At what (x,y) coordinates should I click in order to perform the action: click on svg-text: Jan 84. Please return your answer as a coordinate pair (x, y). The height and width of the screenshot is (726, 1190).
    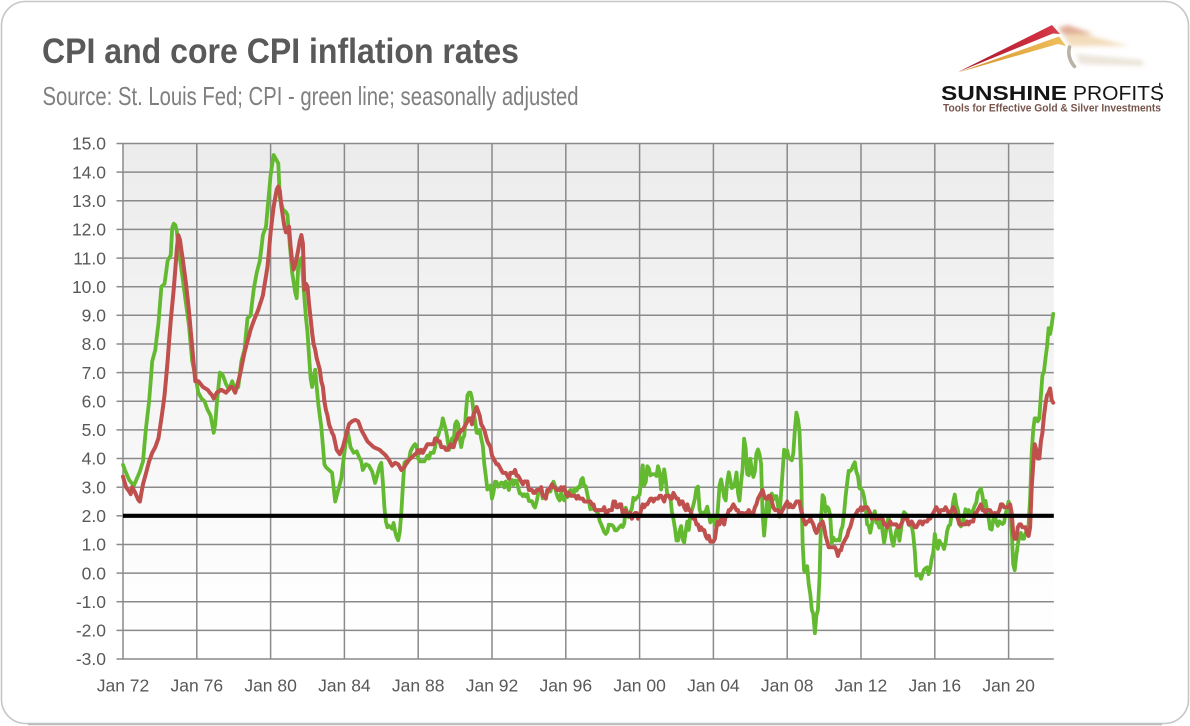
    Looking at the image, I should click on (344, 686).